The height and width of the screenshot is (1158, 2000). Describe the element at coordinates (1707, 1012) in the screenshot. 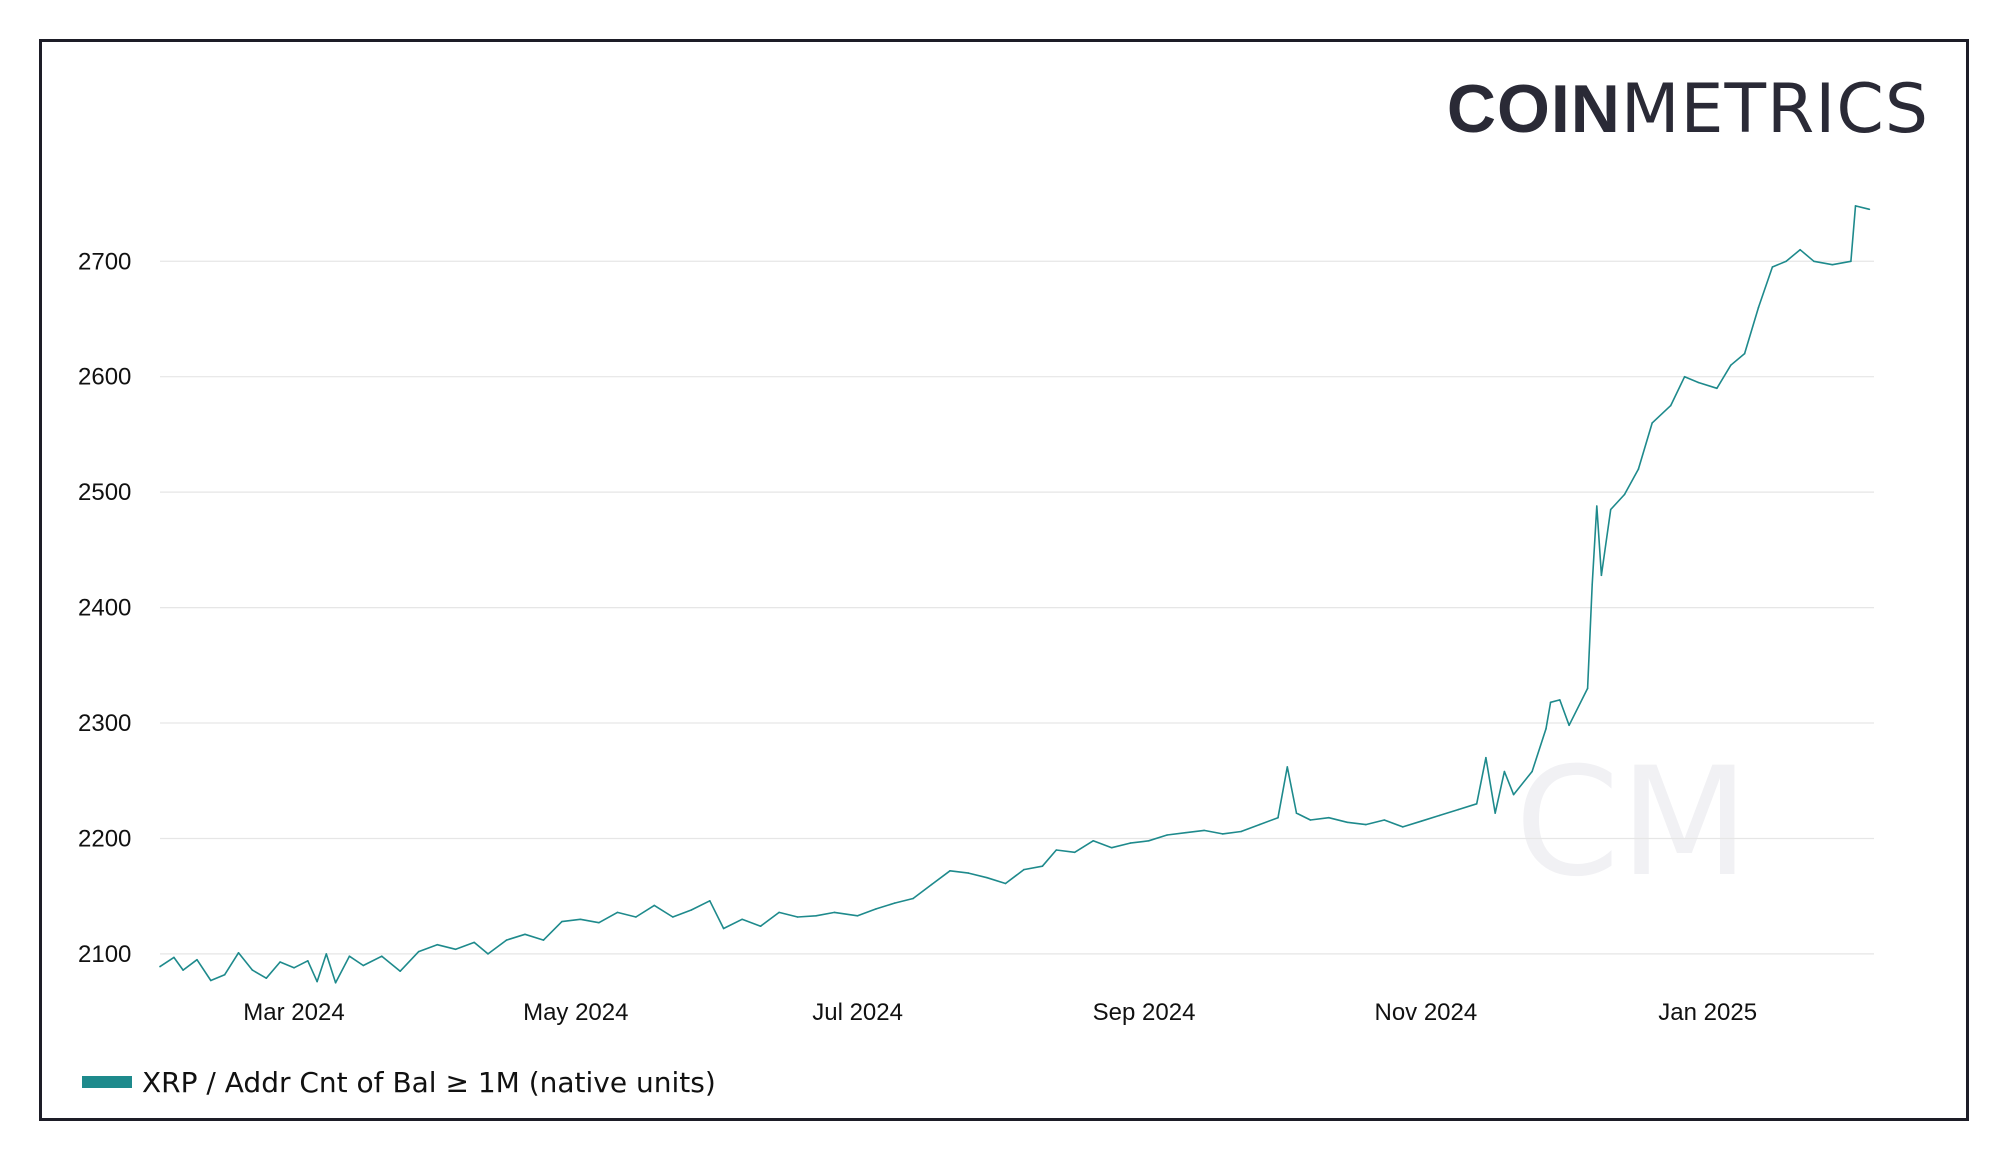

I see `x-tick-label: Jan 2025` at that location.